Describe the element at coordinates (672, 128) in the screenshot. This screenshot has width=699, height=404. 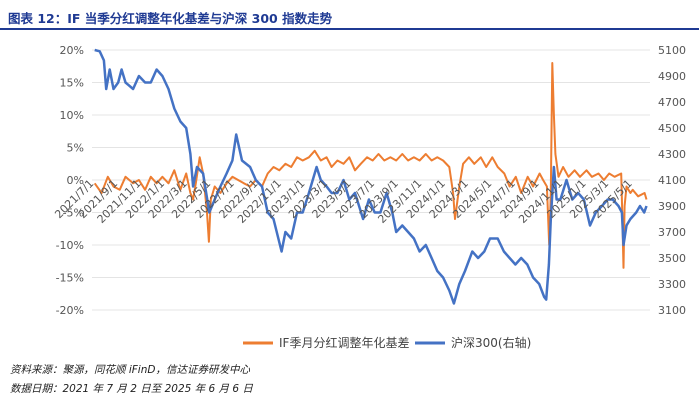
I see `right-tick-label: 4500` at that location.